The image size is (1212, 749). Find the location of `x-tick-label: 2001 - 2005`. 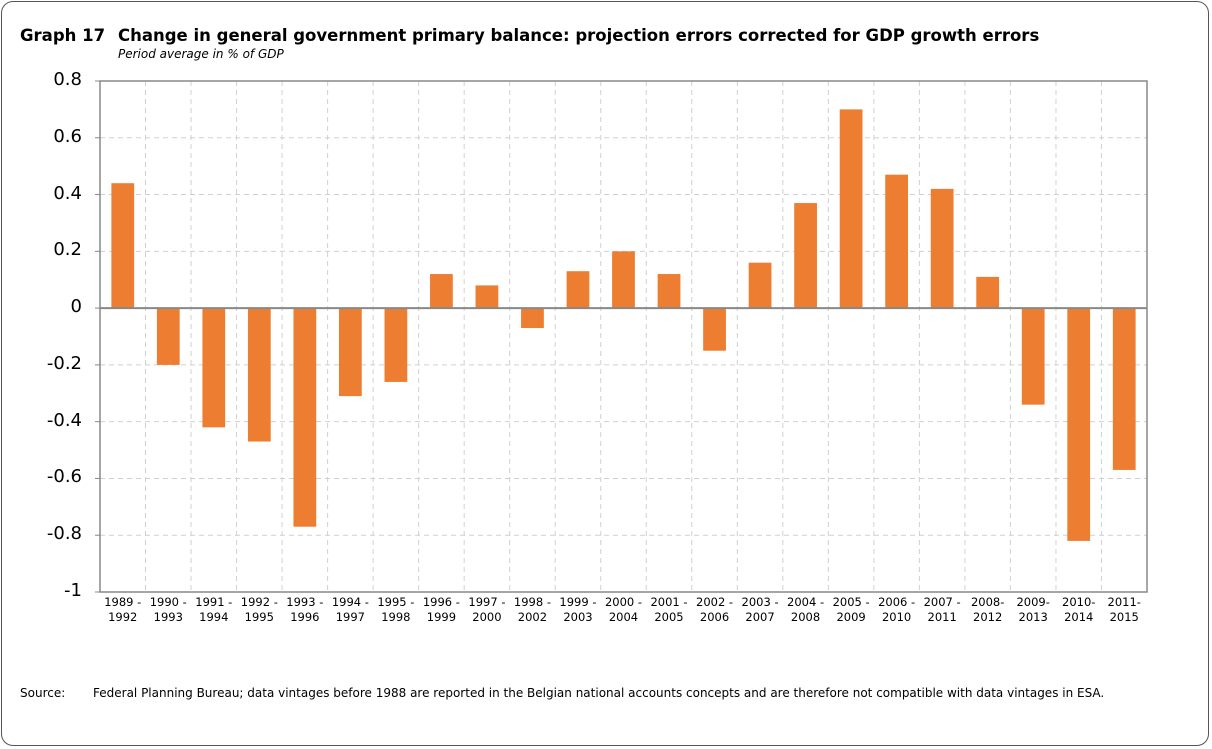

x-tick-label: 2001 - 2005 is located at coordinates (669, 609).